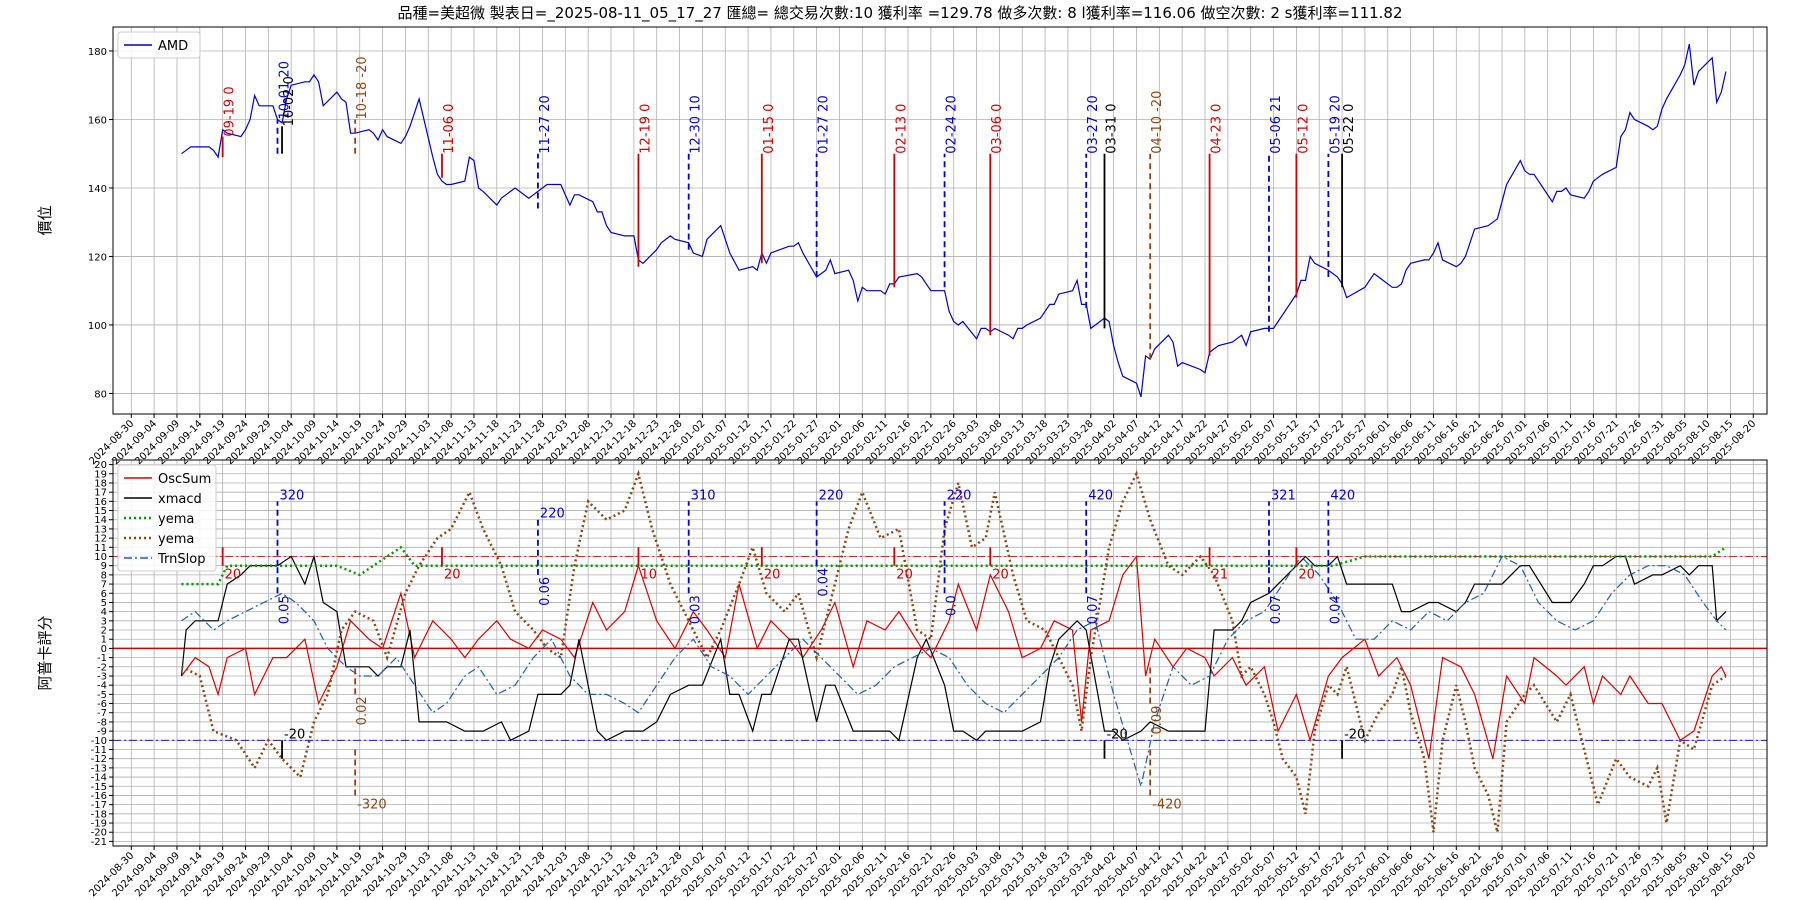 The height and width of the screenshot is (900, 1800). I want to click on signal-label: 10-01 20, so click(284, 90).